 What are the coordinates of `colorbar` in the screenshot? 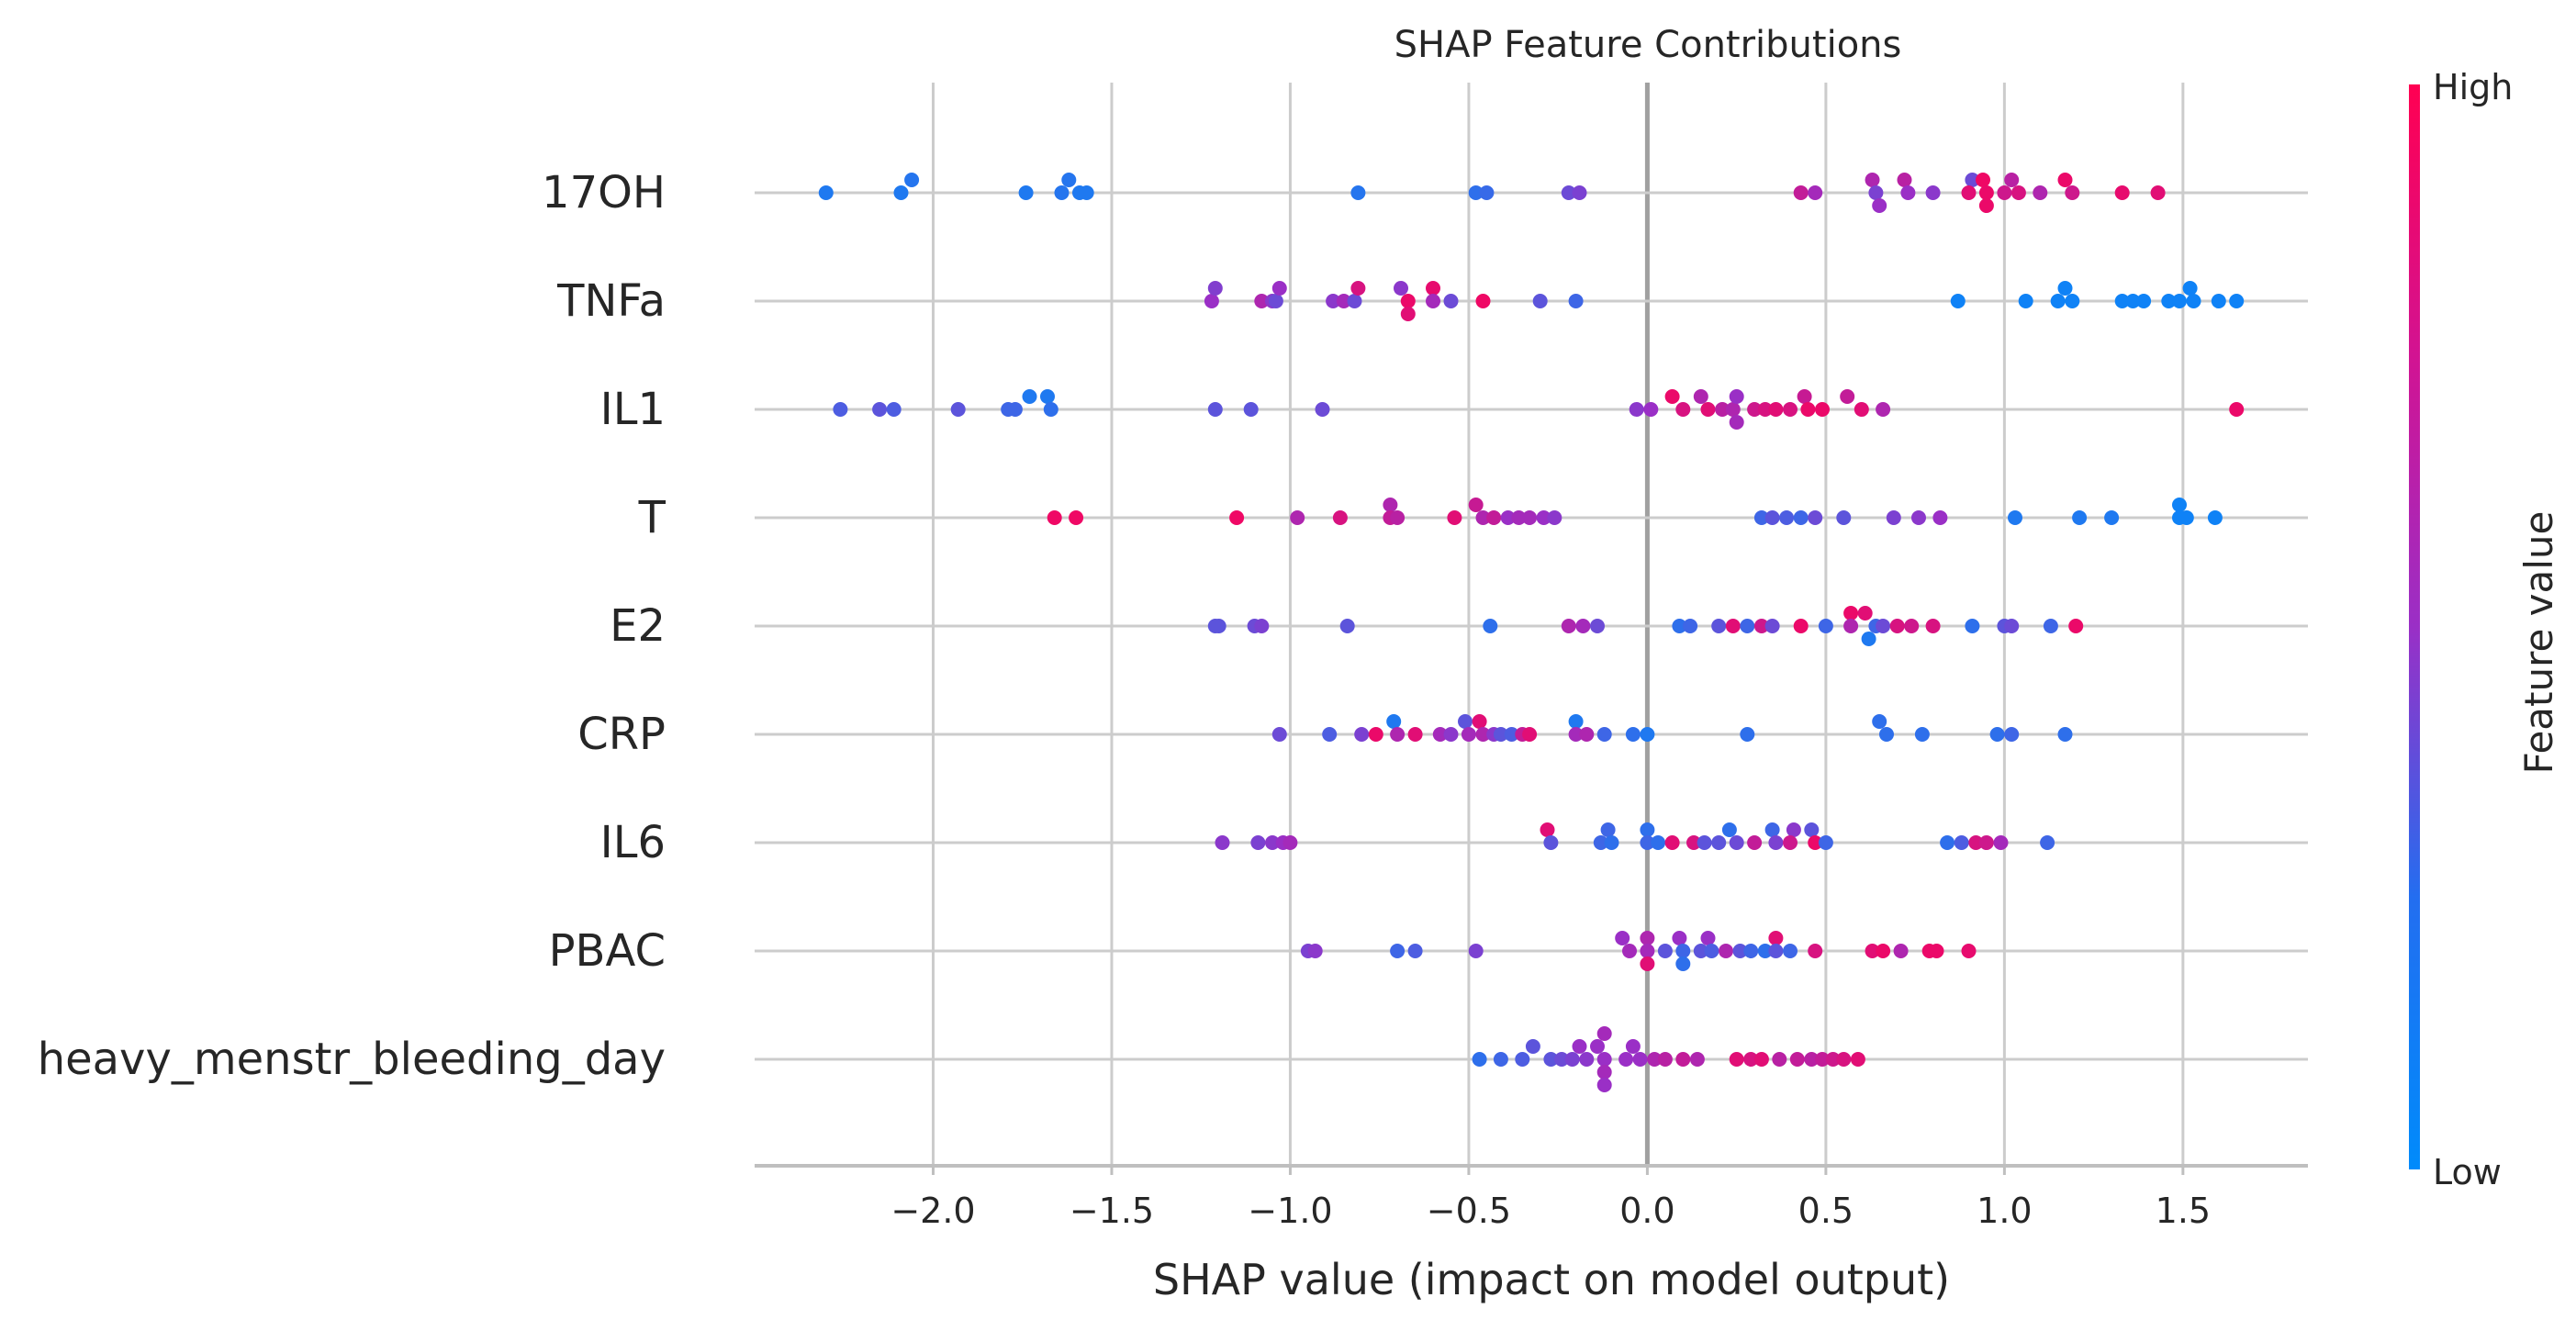 It's located at (2414, 626).